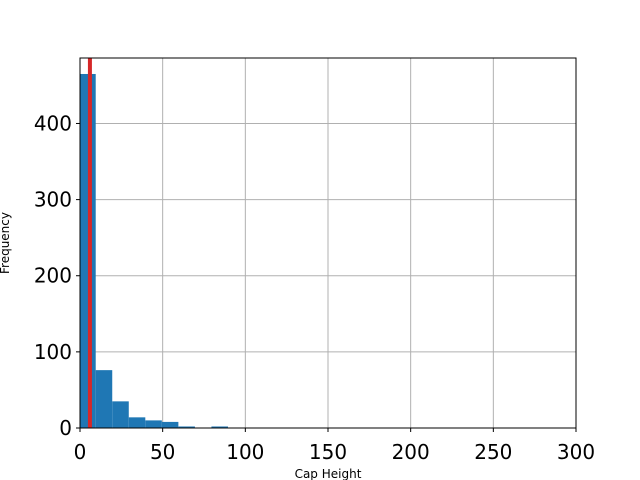 Image resolution: width=640 pixels, height=480 pixels. I want to click on y-tick-label: 400, so click(53, 123).